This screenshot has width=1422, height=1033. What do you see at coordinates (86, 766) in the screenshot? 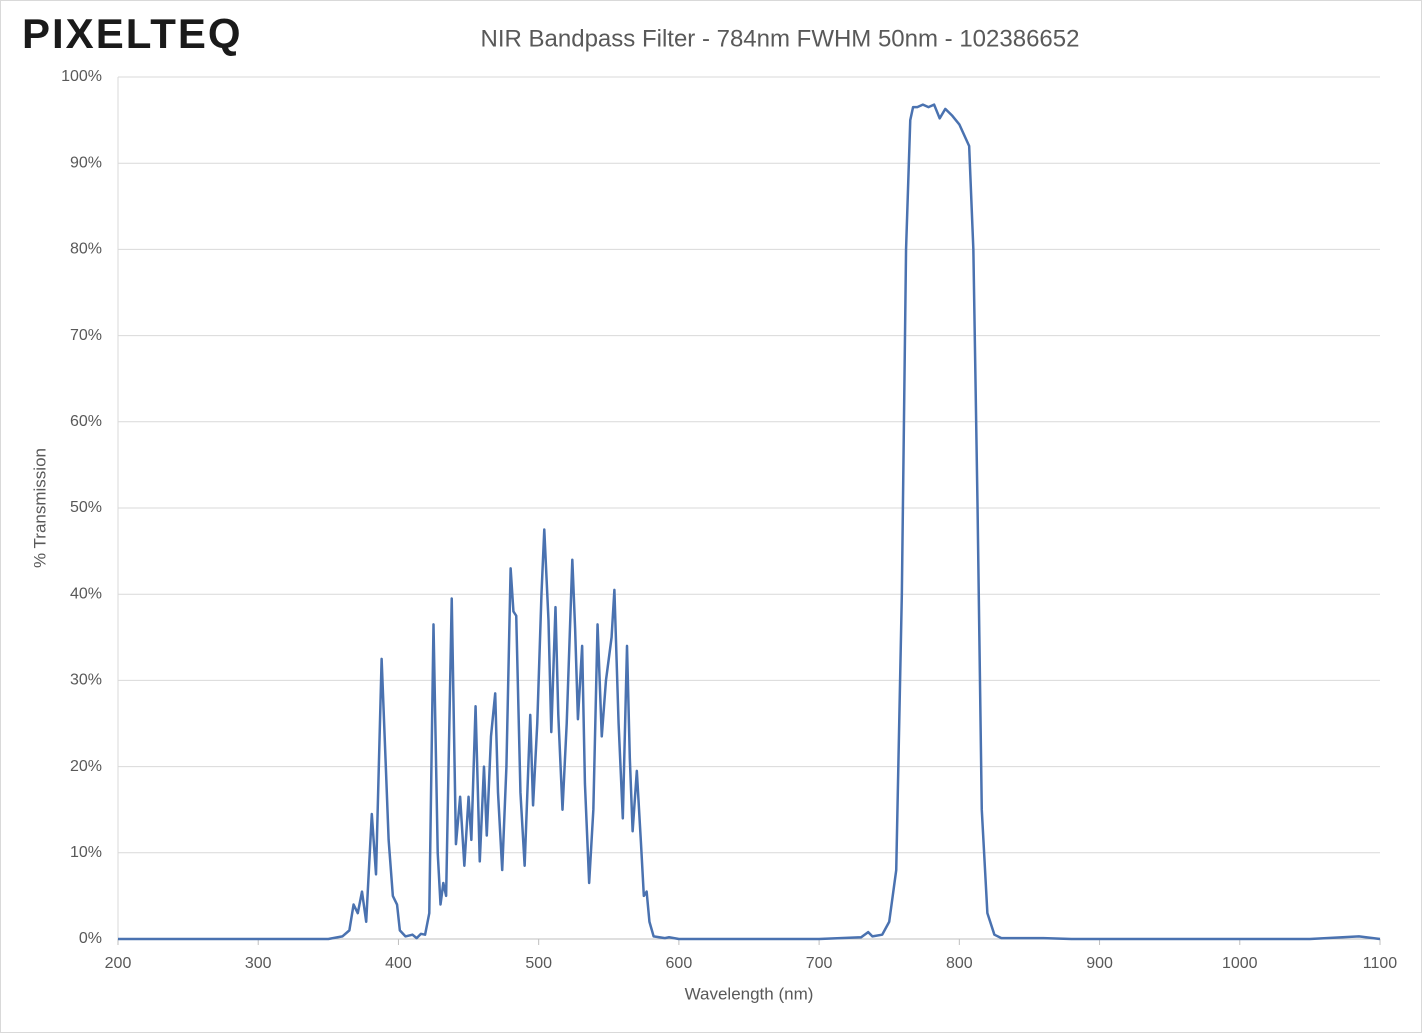
I see `y-tick-label: 20%` at bounding box center [86, 766].